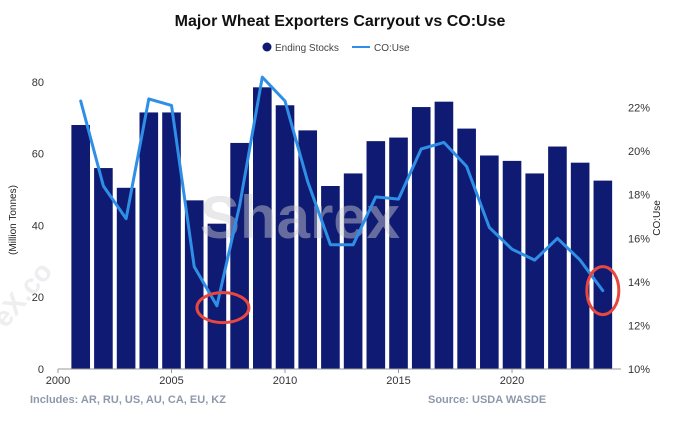 This screenshot has width=675, height=431. Describe the element at coordinates (13, 220) in the screenshot. I see `y-axis-label: (Million Tonnes)` at that location.